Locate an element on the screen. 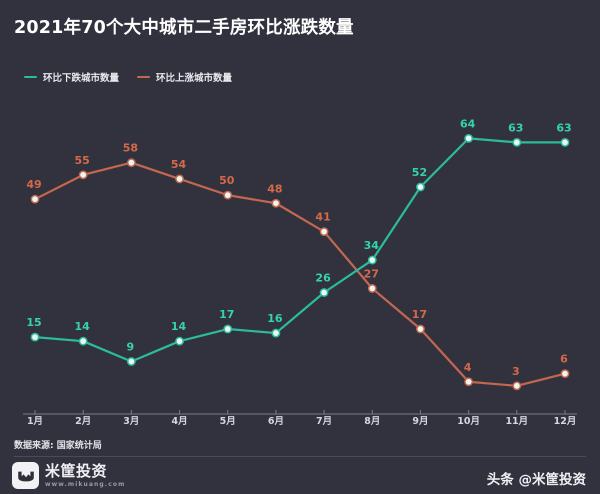 Image resolution: width=600 pixels, height=494 pixels. data-point-label: 41 is located at coordinates (322, 217).